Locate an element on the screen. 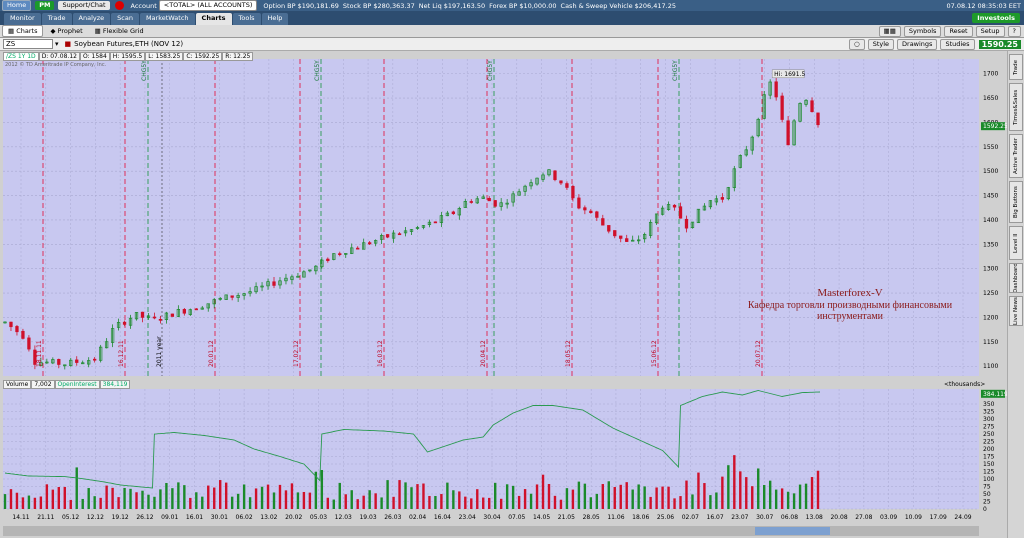 The image size is (1024, 538). tab-charts: Charts is located at coordinates (213, 19).